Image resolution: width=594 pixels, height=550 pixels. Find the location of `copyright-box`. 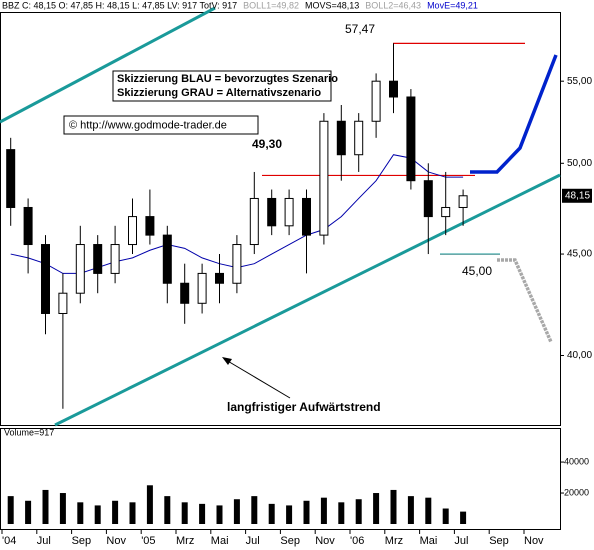

copyright-box is located at coordinates (161, 125).